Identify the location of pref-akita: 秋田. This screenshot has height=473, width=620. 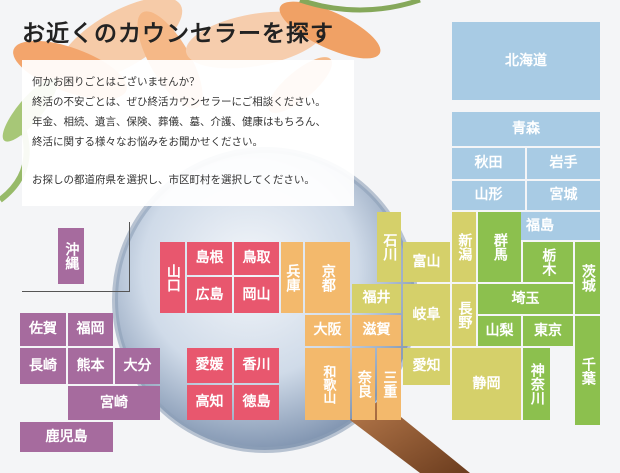
(488, 163).